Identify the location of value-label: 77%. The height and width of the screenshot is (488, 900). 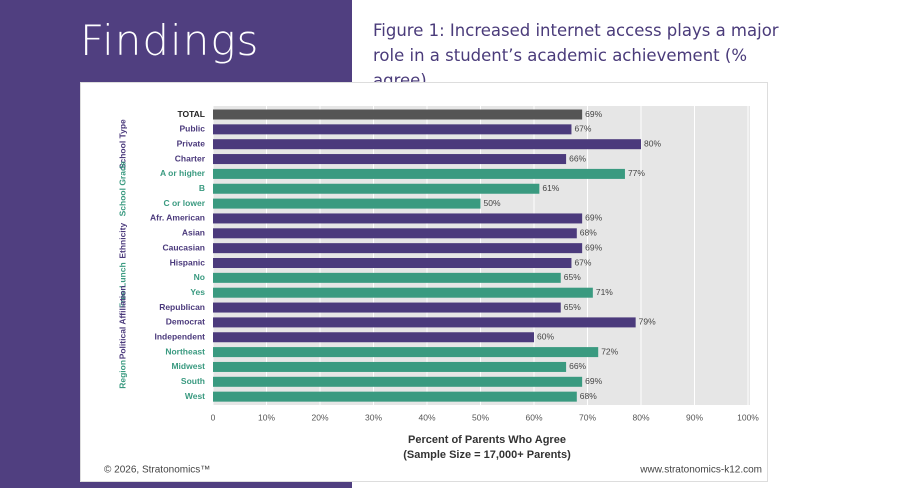
(636, 173).